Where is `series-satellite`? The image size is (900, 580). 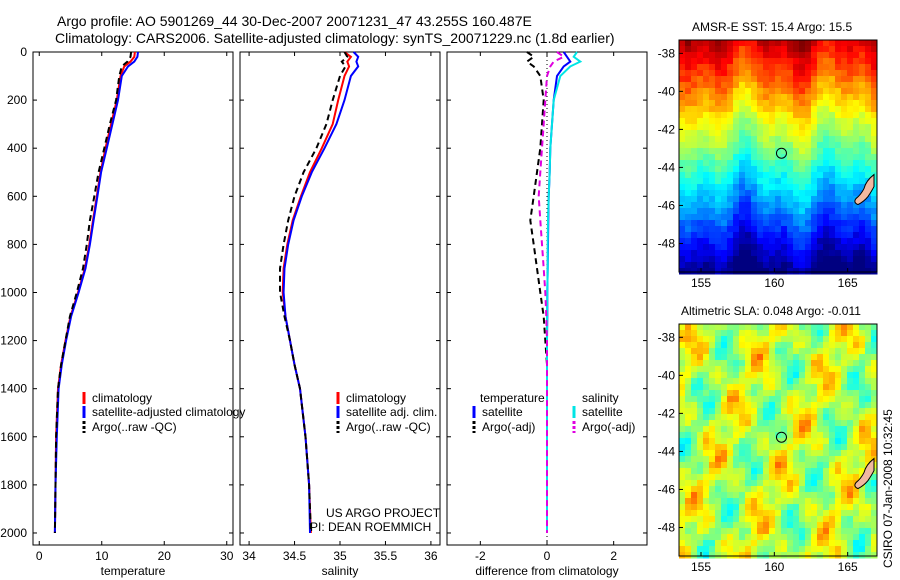
series-satellite is located at coordinates (96, 292).